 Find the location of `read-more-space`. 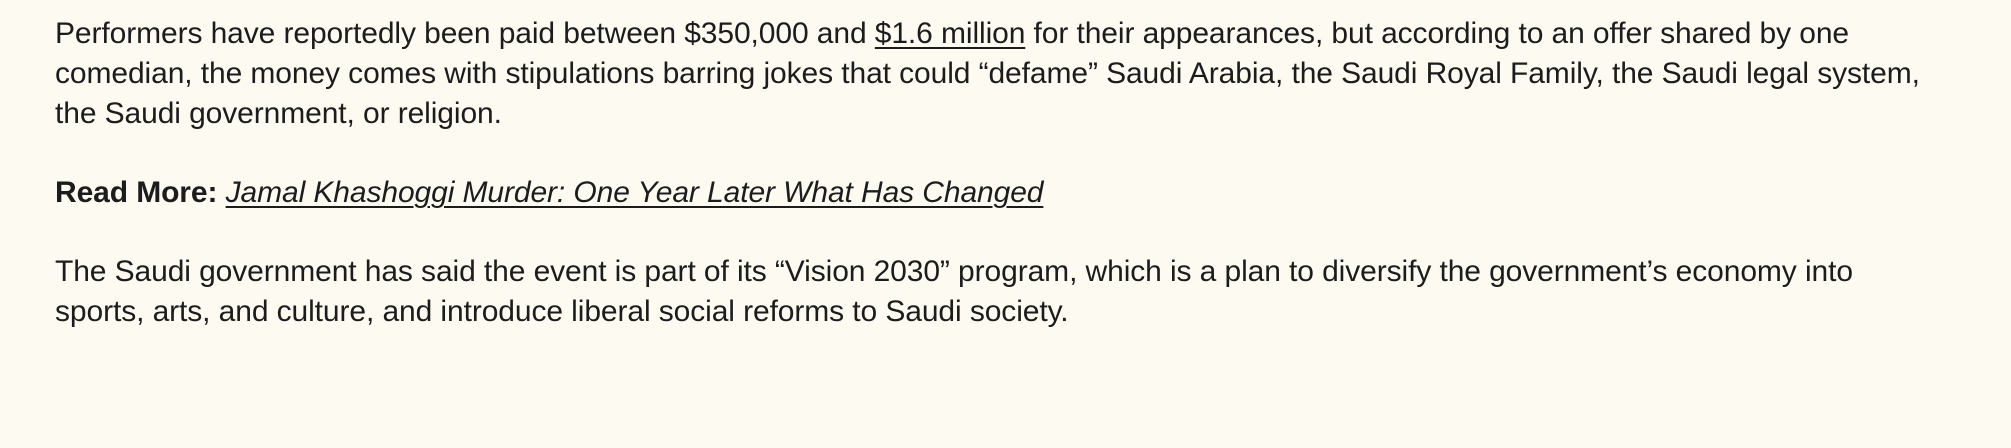

read-more-space is located at coordinates (221, 192).